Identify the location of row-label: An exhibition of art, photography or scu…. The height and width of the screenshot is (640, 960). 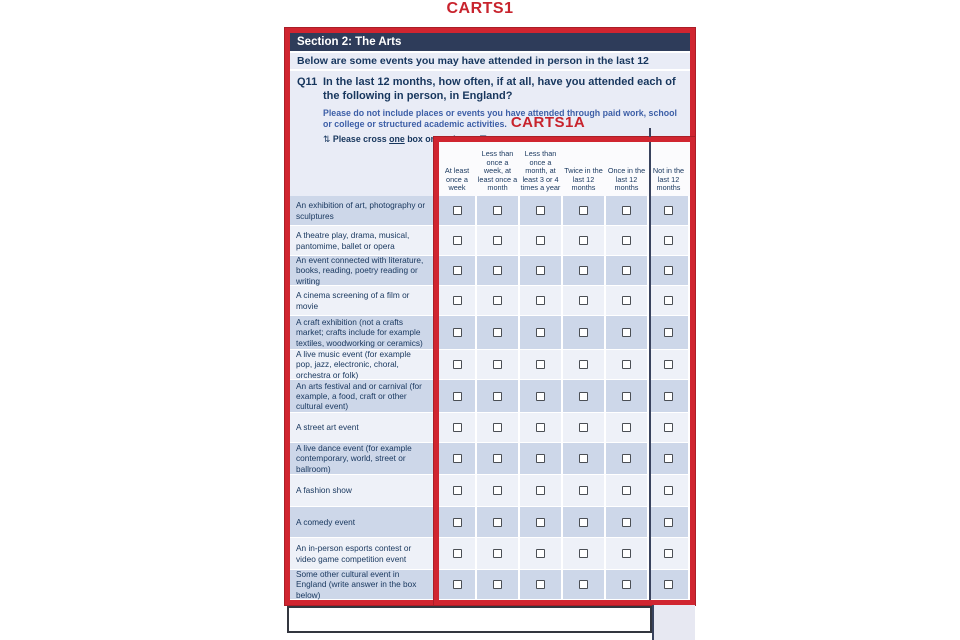
(362, 211).